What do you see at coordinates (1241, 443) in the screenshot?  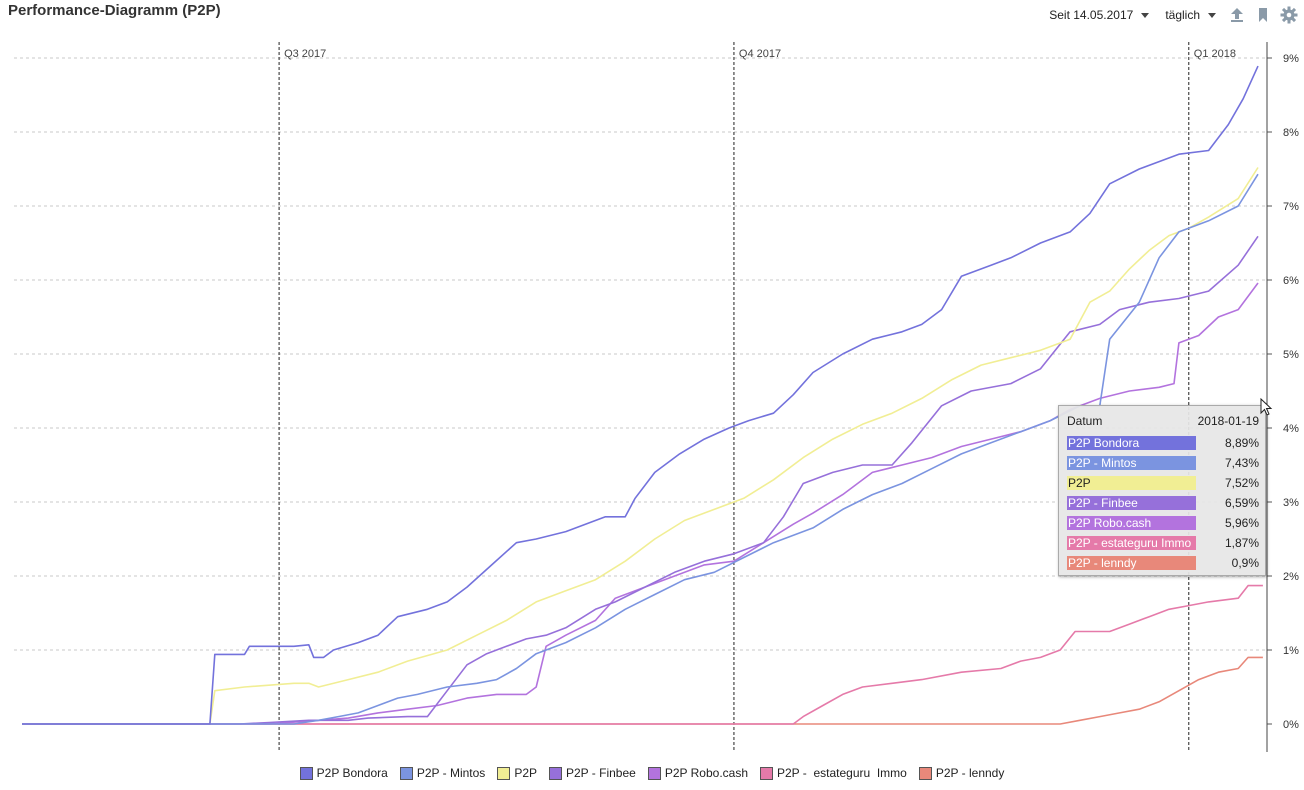 I see `tooltip-series-value: 8,89%` at bounding box center [1241, 443].